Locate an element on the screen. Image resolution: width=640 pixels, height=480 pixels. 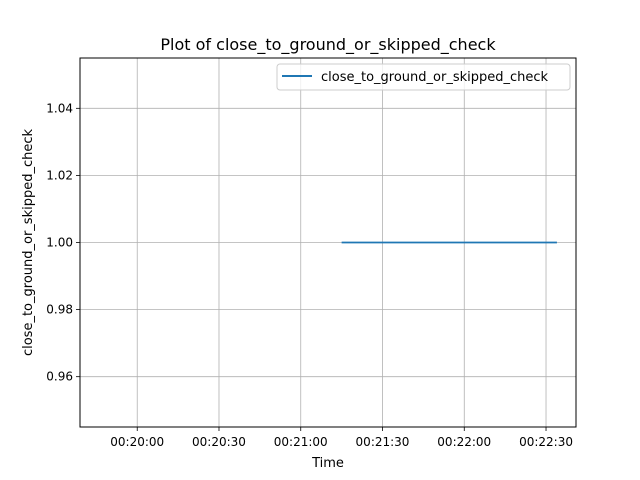
y-axis-ticks: 0.96 0.98 1.00 1.02 1.04 is located at coordinates (63, 242).